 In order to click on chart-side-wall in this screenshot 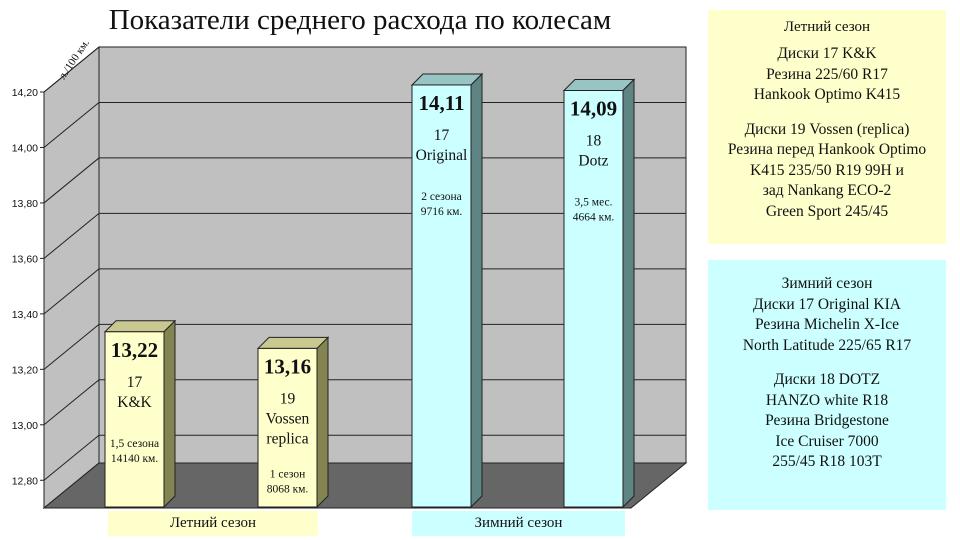, I will do `click(71, 277)`.